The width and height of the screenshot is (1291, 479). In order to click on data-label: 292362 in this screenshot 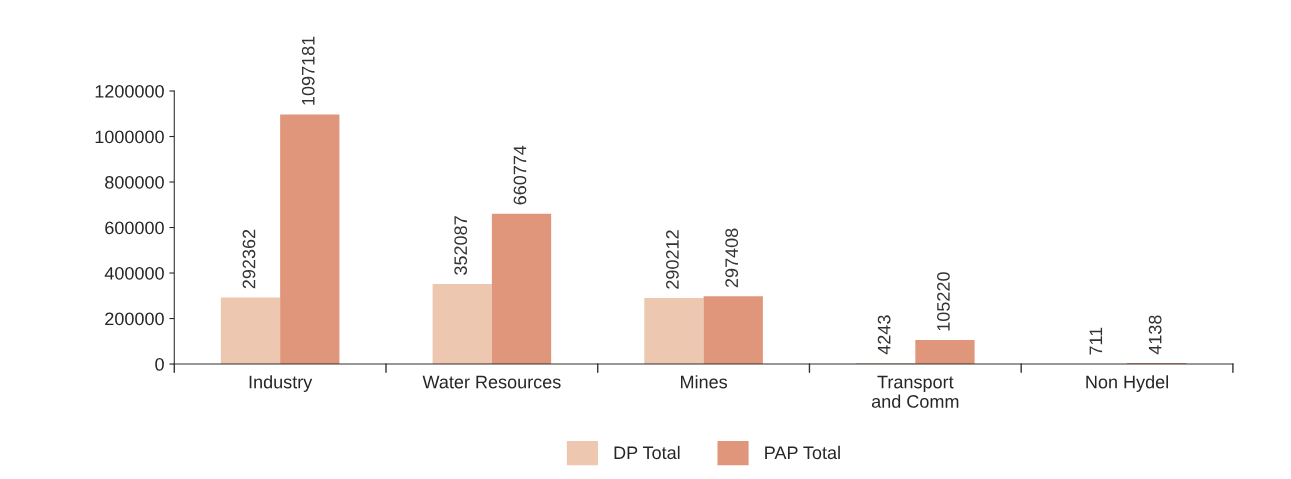, I will do `click(249, 259)`.